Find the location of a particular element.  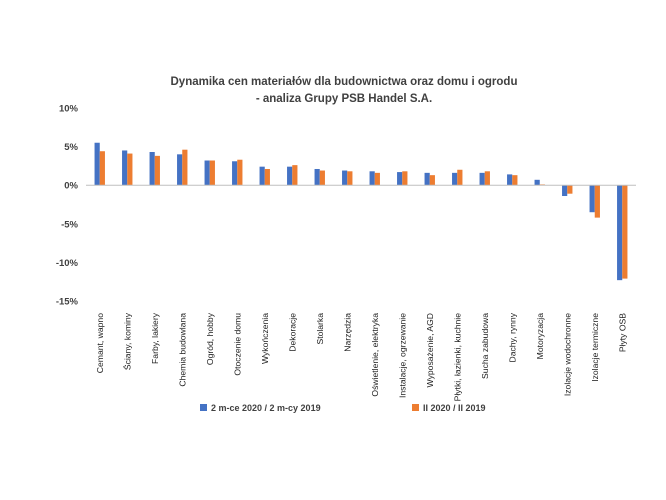

x-tick-label: Stolarka is located at coordinates (320, 329).